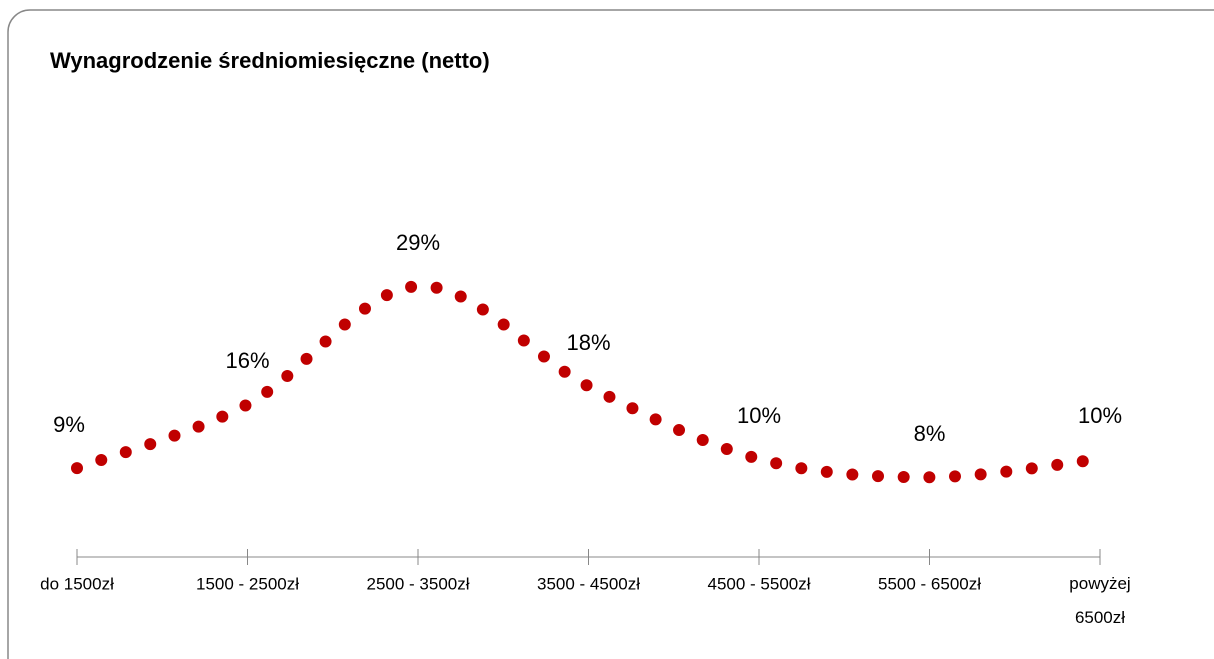 The width and height of the screenshot is (1214, 659). What do you see at coordinates (758, 583) in the screenshot?
I see `x-tick-label: 4500 - 5500zł` at bounding box center [758, 583].